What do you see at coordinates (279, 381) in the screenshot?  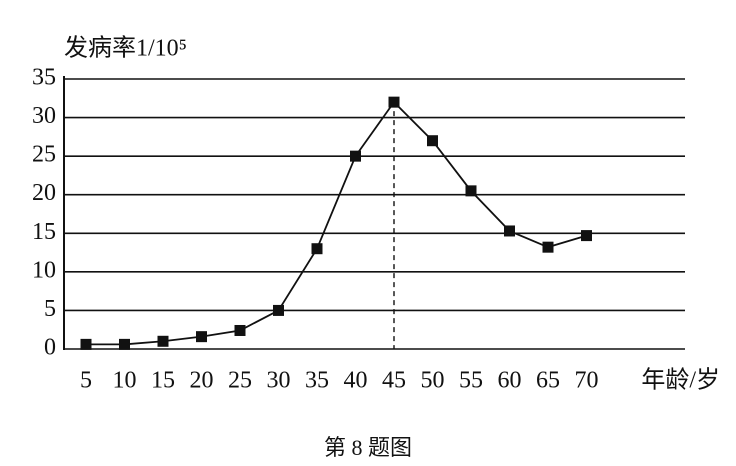 I see `x-tick-label: 30` at bounding box center [279, 381].